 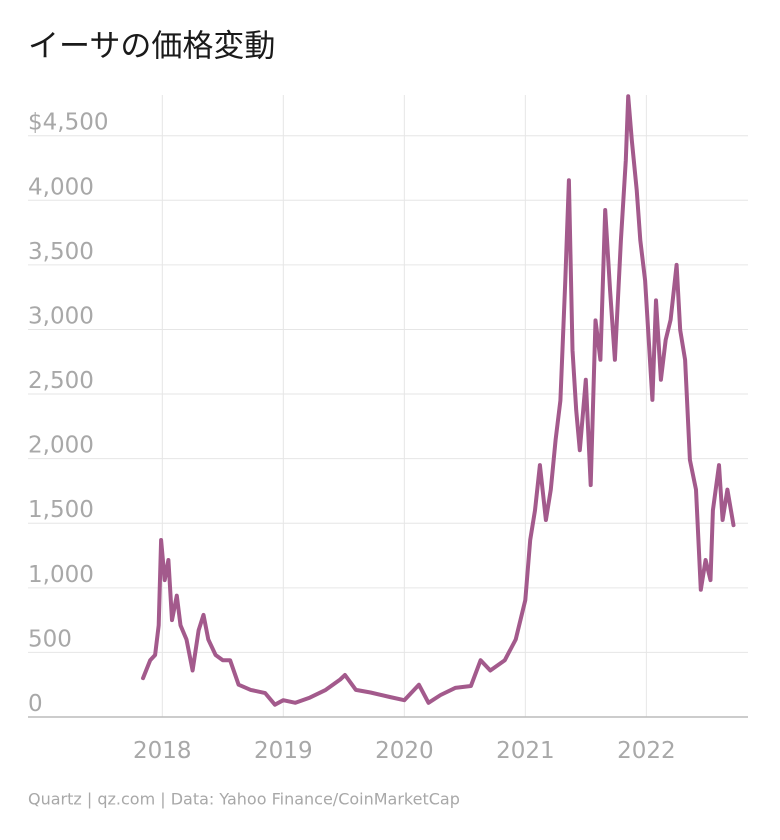 What do you see at coordinates (61, 252) in the screenshot?
I see `y-tick-label: 3,500` at bounding box center [61, 252].